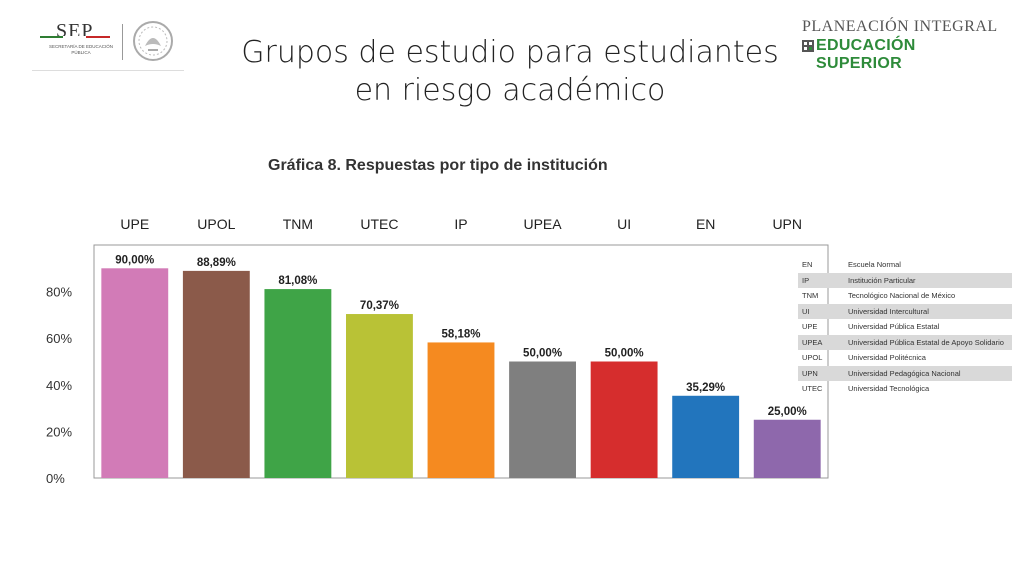  I want to click on sep-logo-subtitle: SECRETARÍA DE EDUCACIÓN PÚBLICA, so click(81, 49).